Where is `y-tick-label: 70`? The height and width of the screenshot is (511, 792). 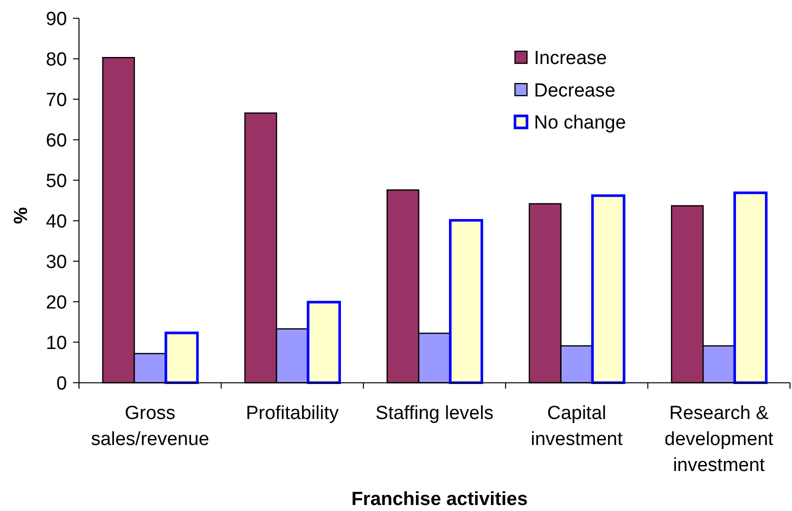 y-tick-label: 70 is located at coordinates (56, 100).